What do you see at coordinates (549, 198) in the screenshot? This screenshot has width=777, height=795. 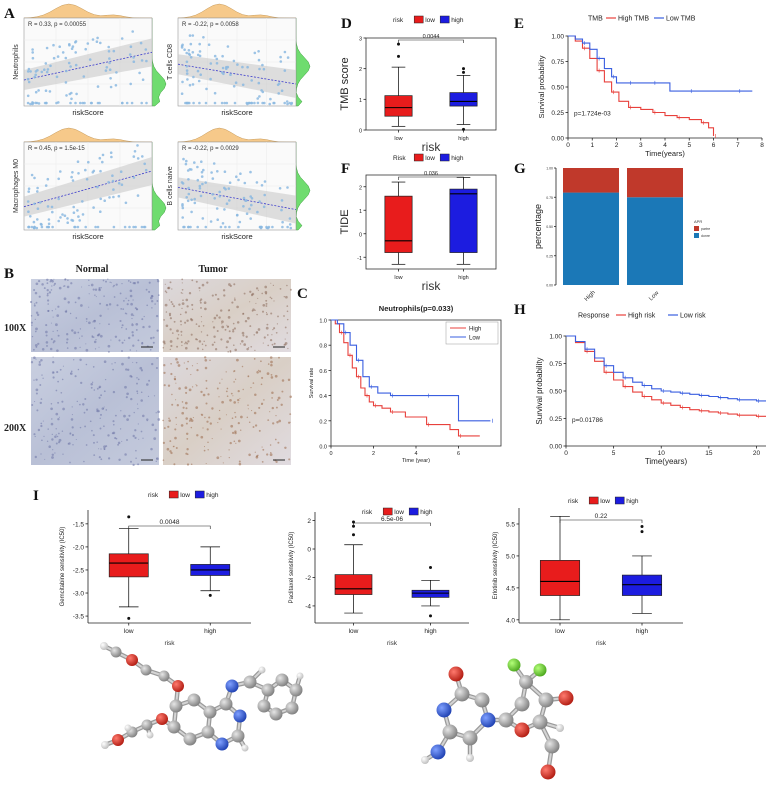 I see `y-tick-label: 0.75` at bounding box center [549, 198].